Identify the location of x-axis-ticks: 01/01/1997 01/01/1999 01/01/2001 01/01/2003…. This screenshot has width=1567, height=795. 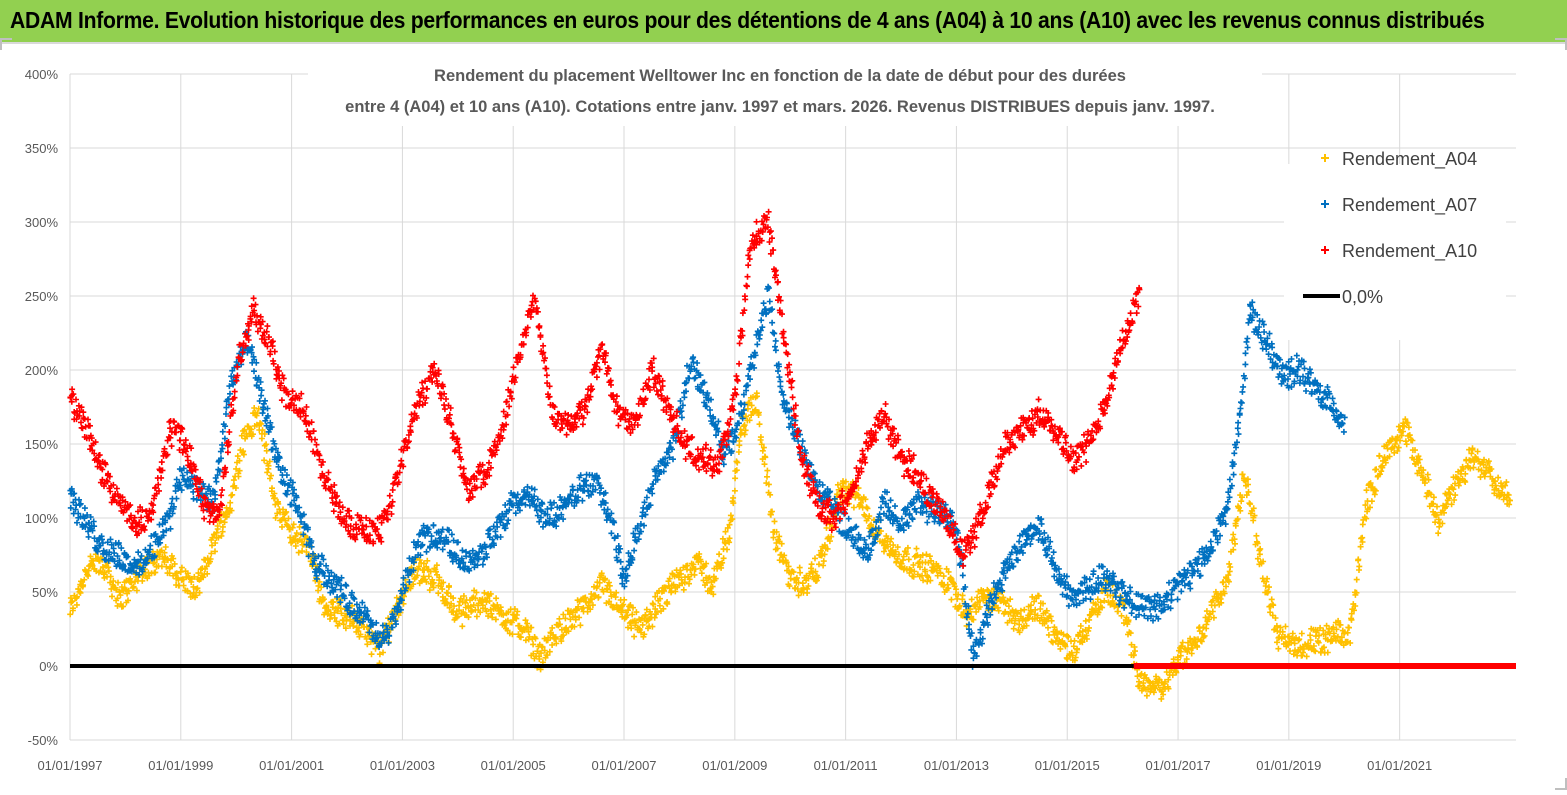
(734, 765).